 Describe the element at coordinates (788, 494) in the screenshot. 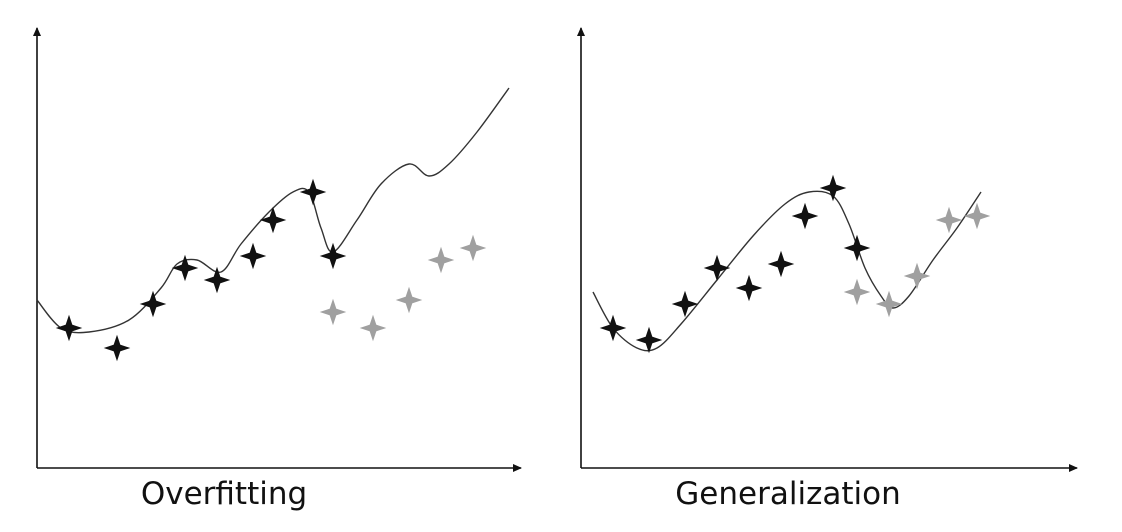

I see `generalization-caption: Generalization` at that location.